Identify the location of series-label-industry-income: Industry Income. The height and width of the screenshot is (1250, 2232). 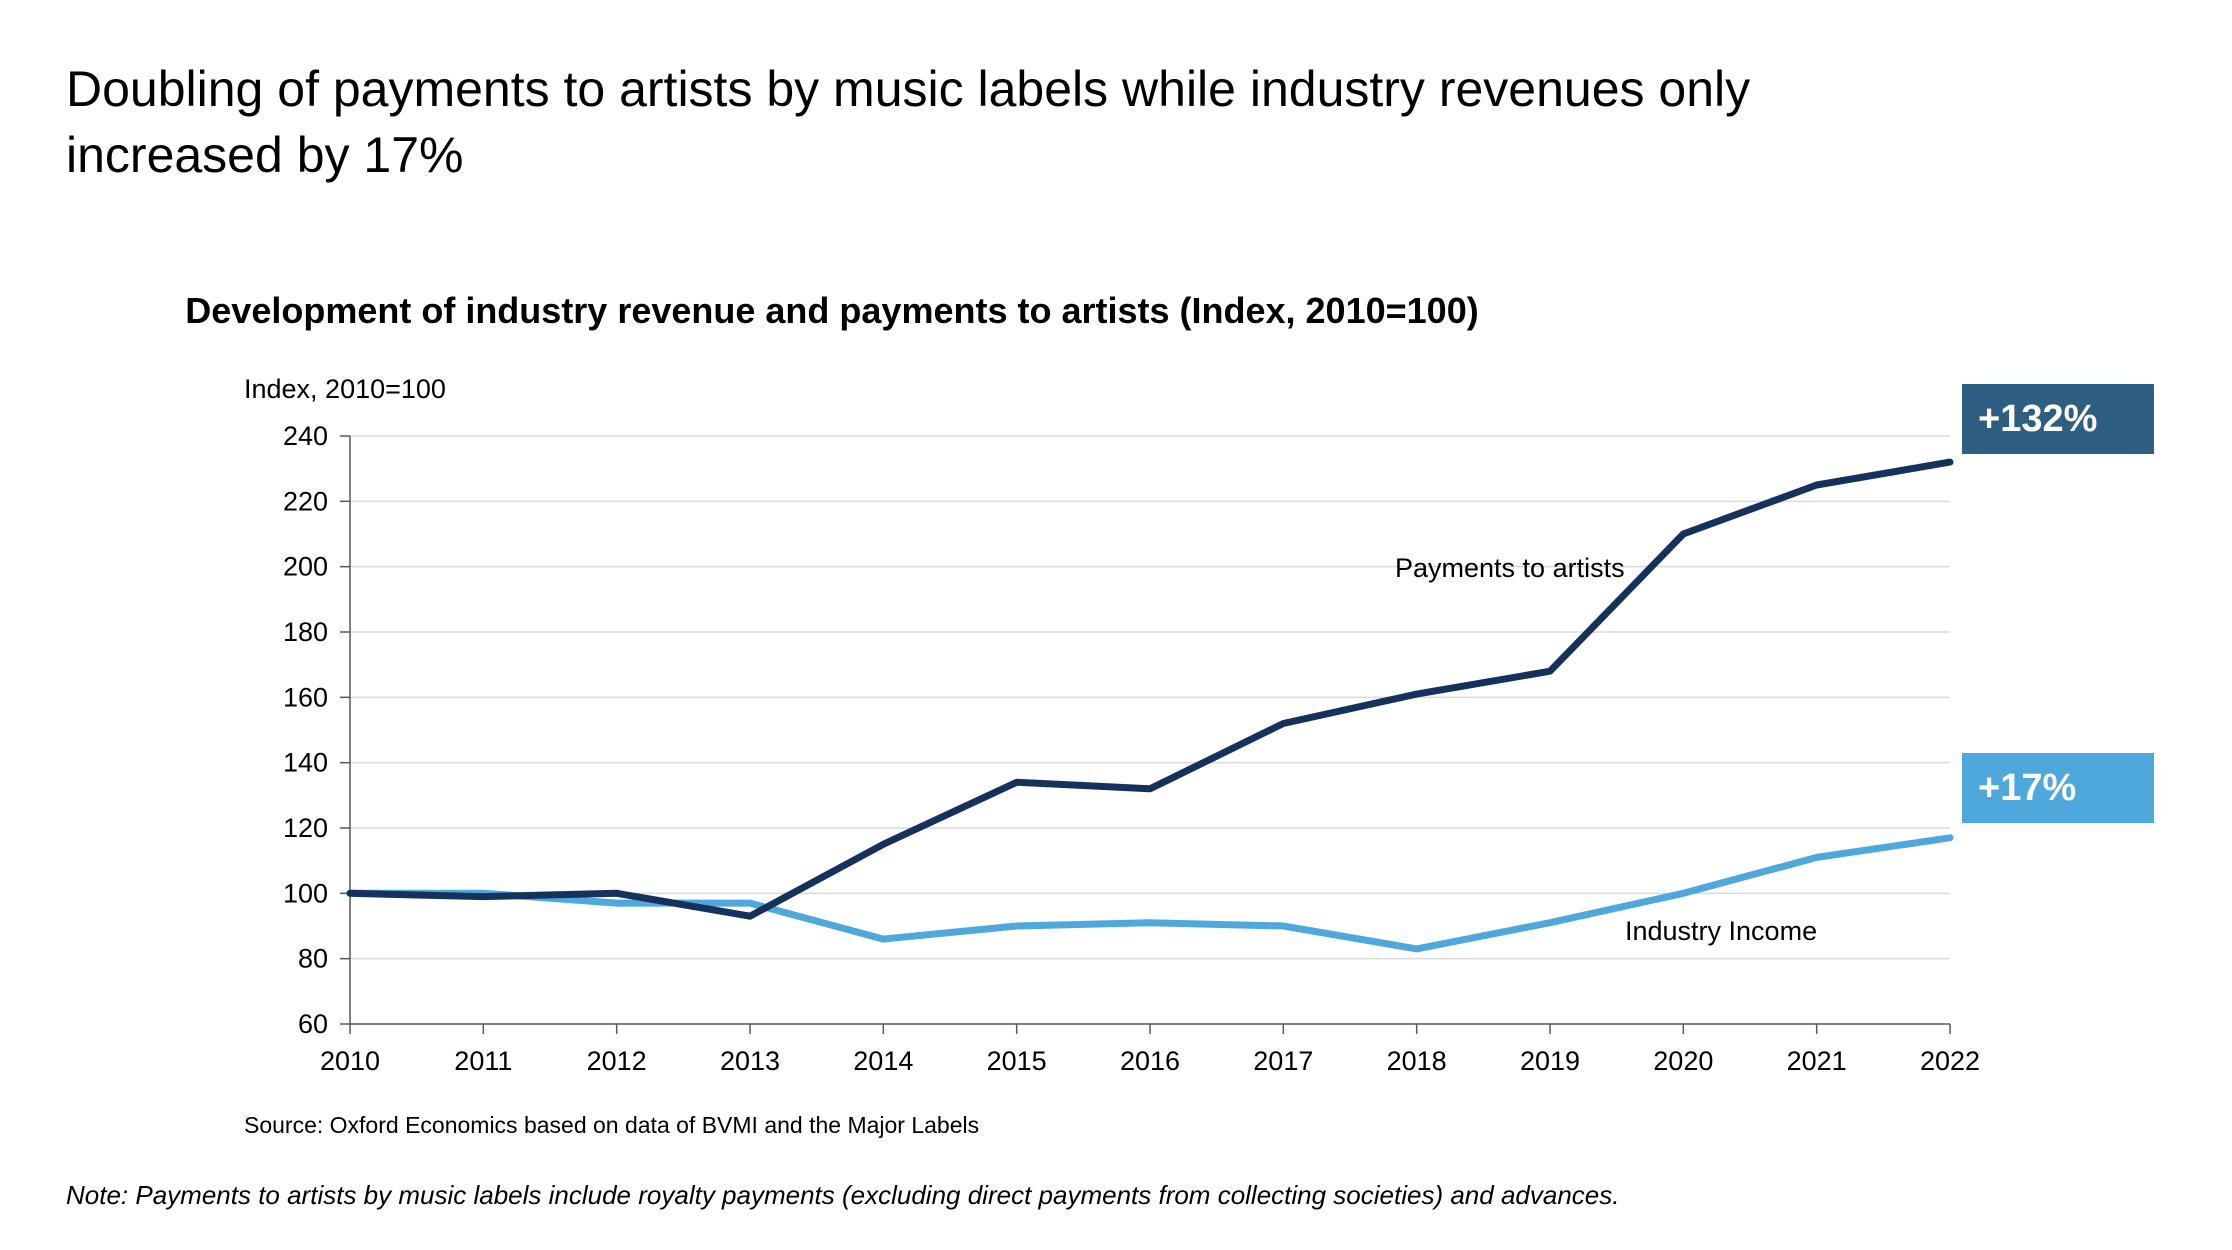
(1721, 931).